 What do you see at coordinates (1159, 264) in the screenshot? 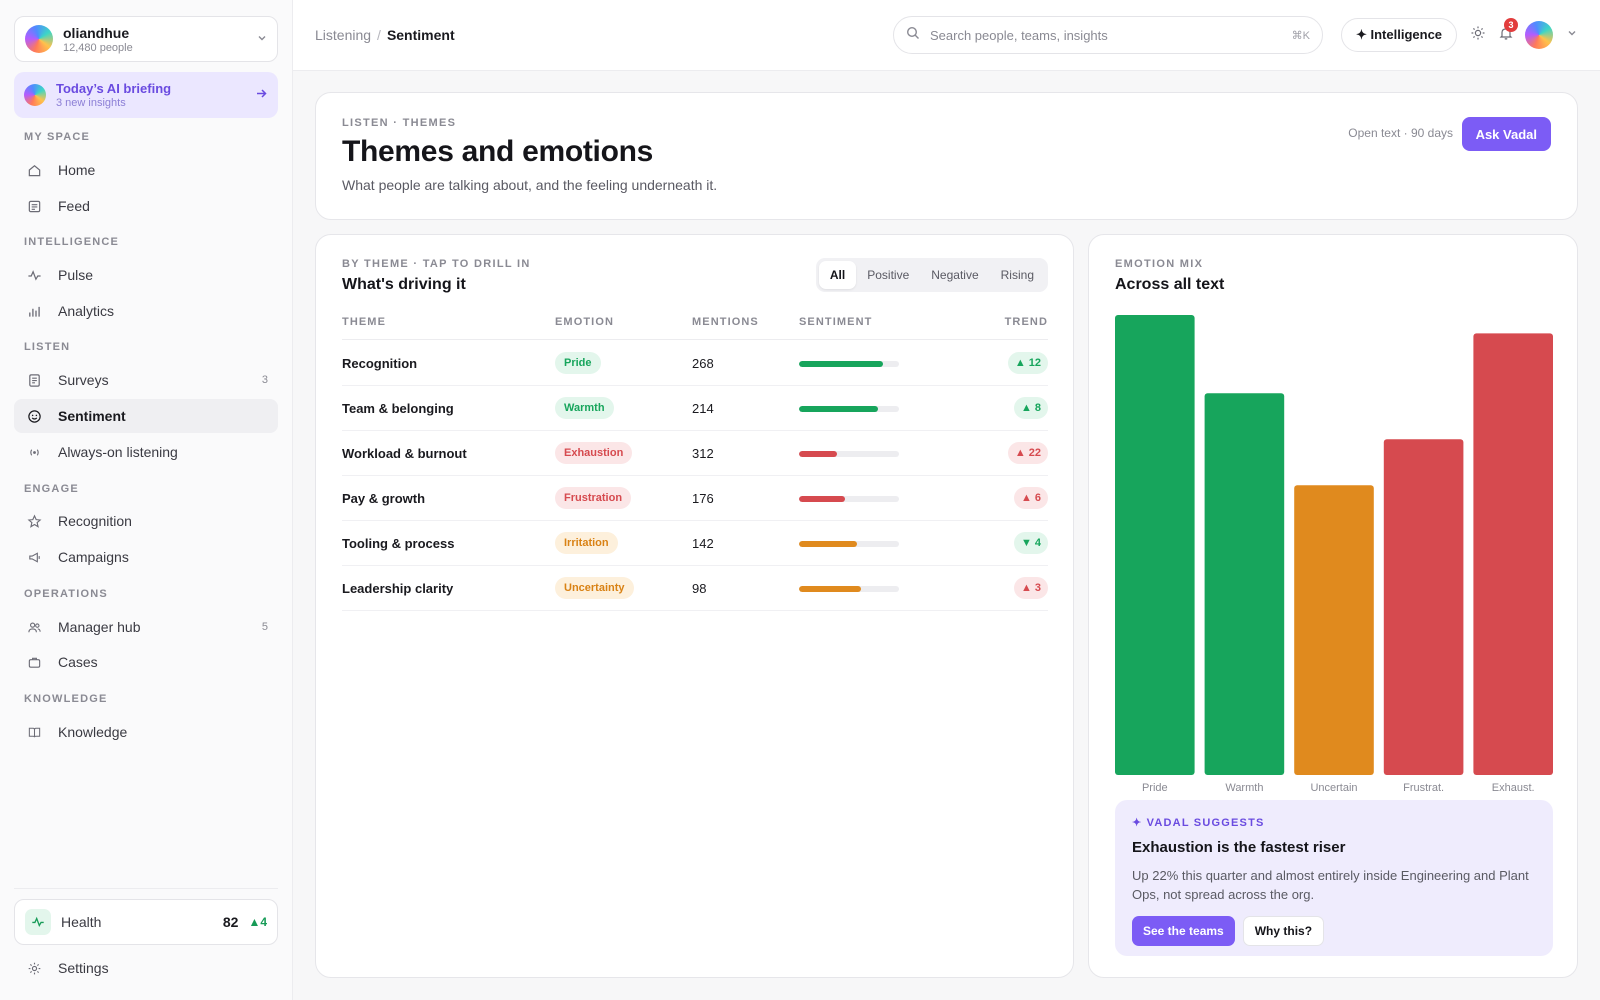
I see `emotion-mix-eyebrow: EMOTION MIX` at bounding box center [1159, 264].